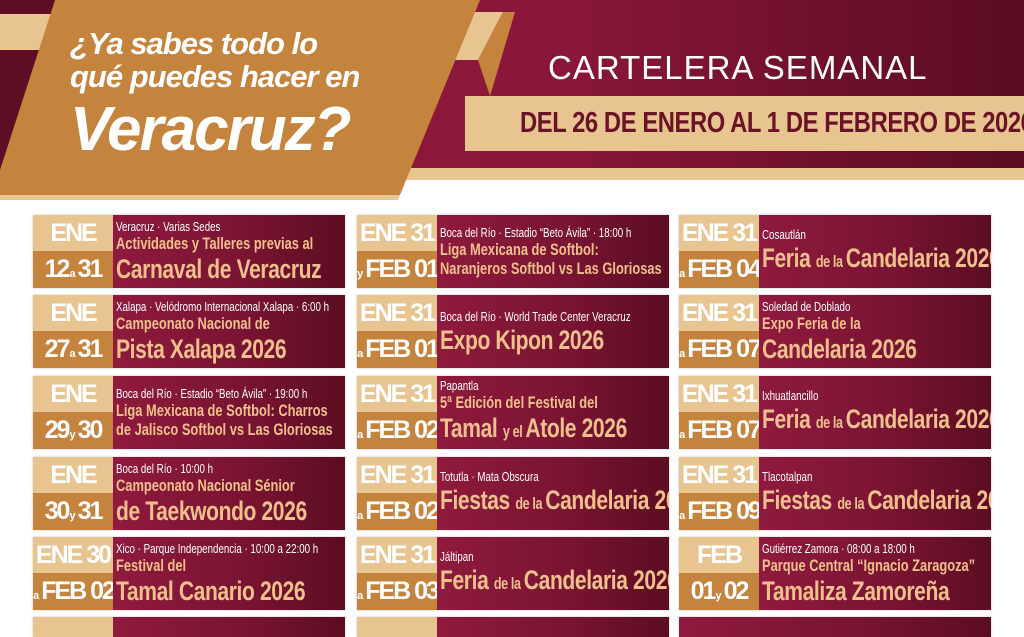  I want to click on event-date: ENE 29 y 30, so click(73, 412).